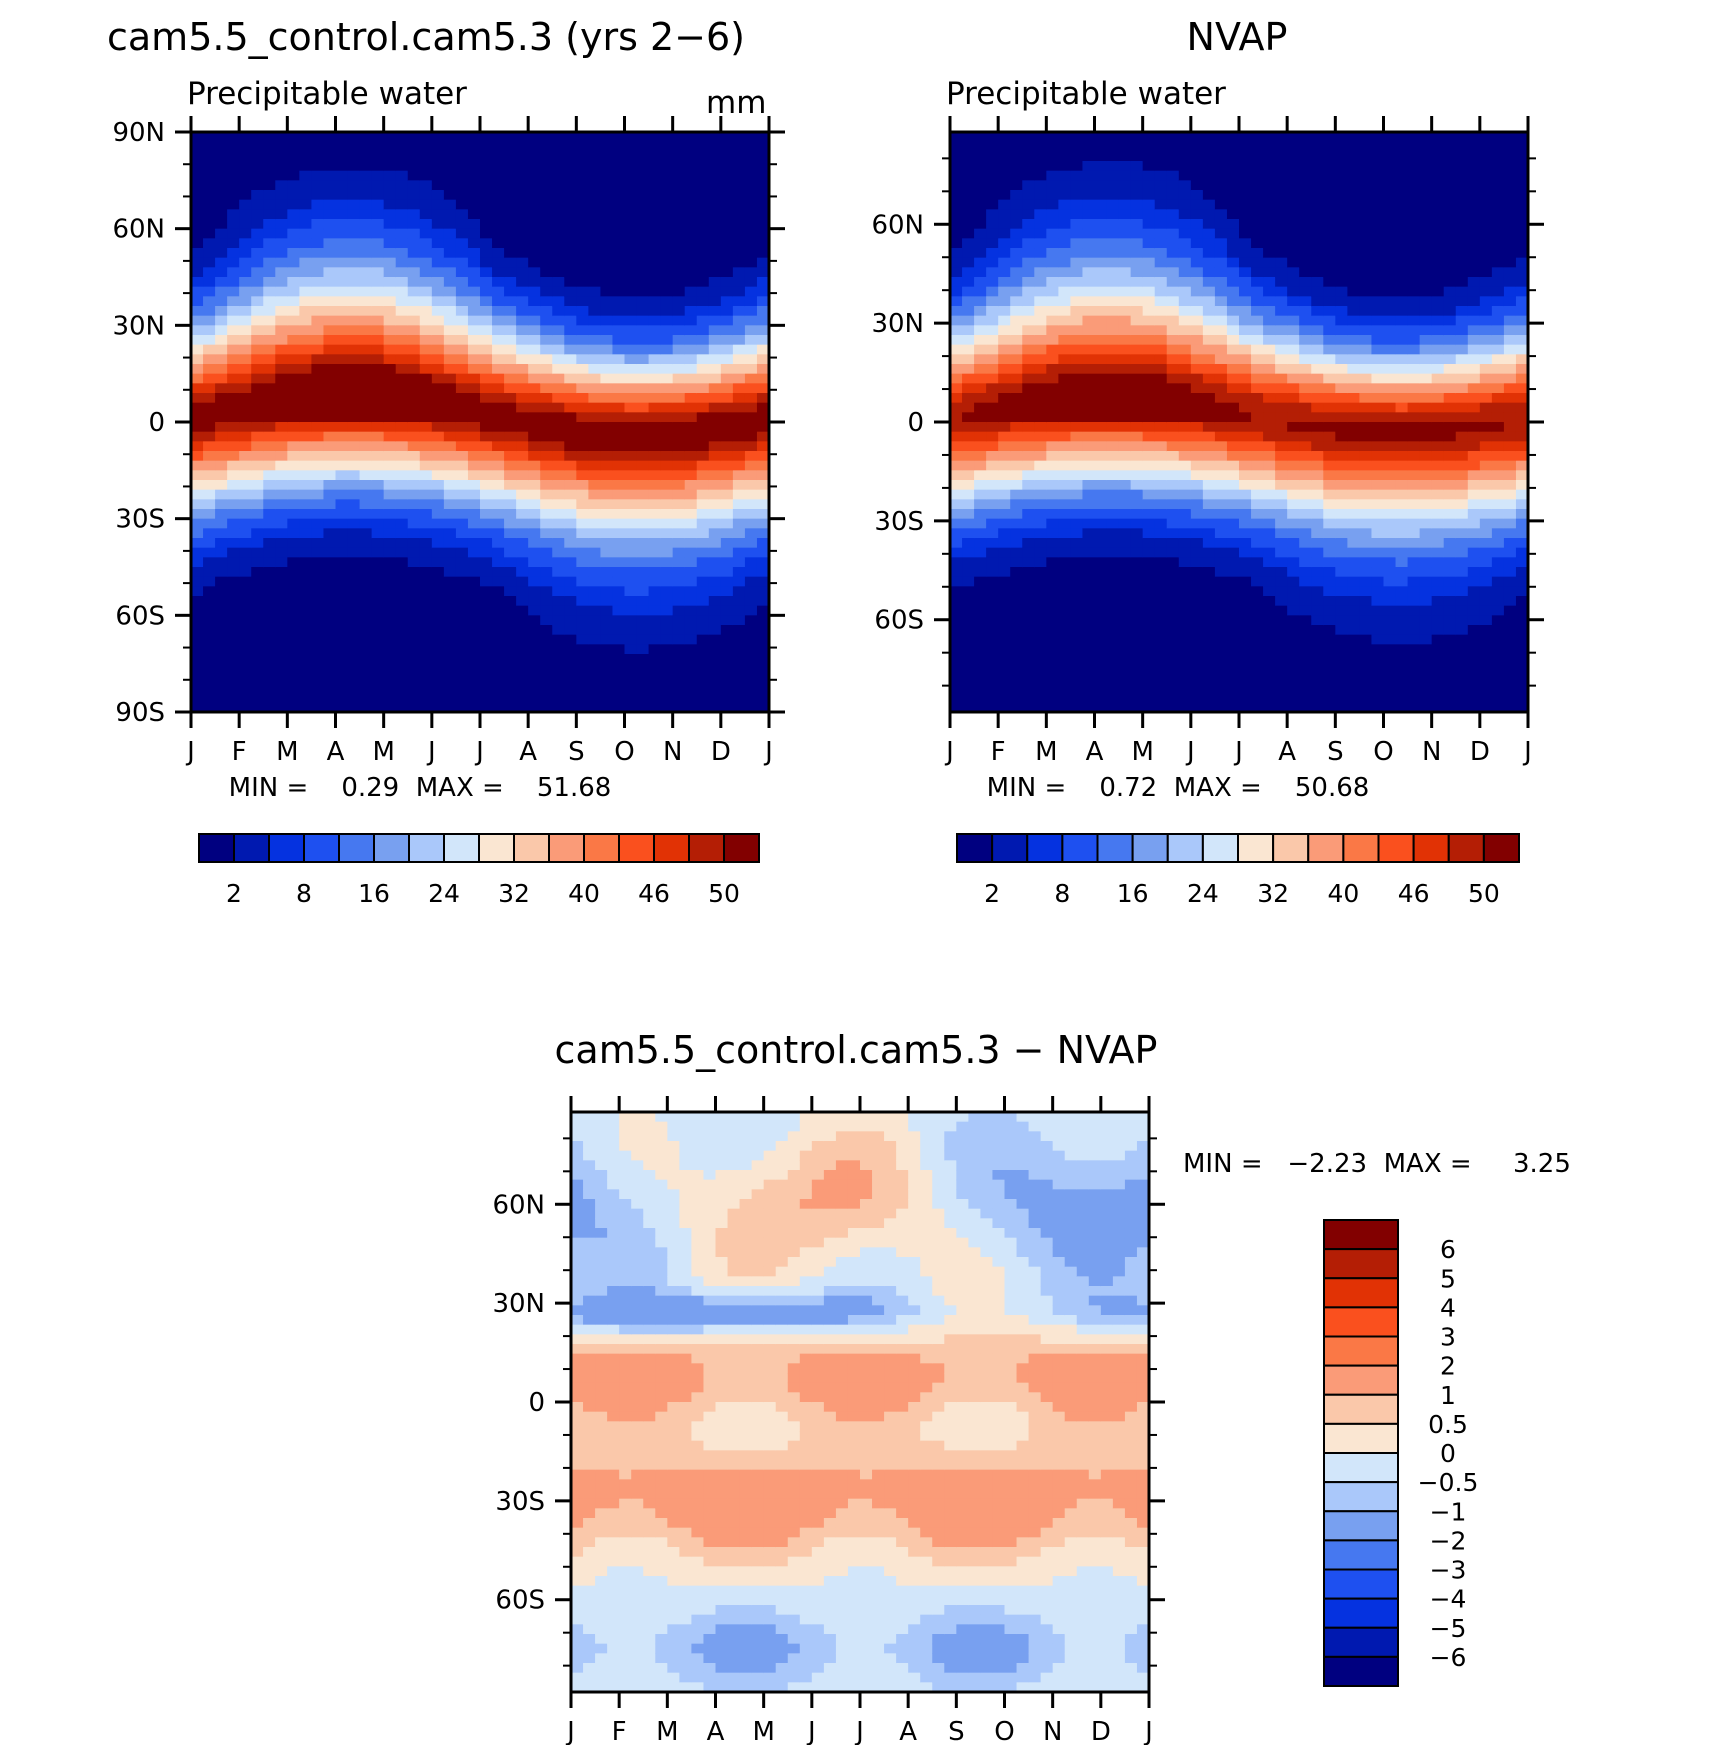  What do you see at coordinates (479, 752) in the screenshot?
I see `x-tick-label: J` at bounding box center [479, 752].